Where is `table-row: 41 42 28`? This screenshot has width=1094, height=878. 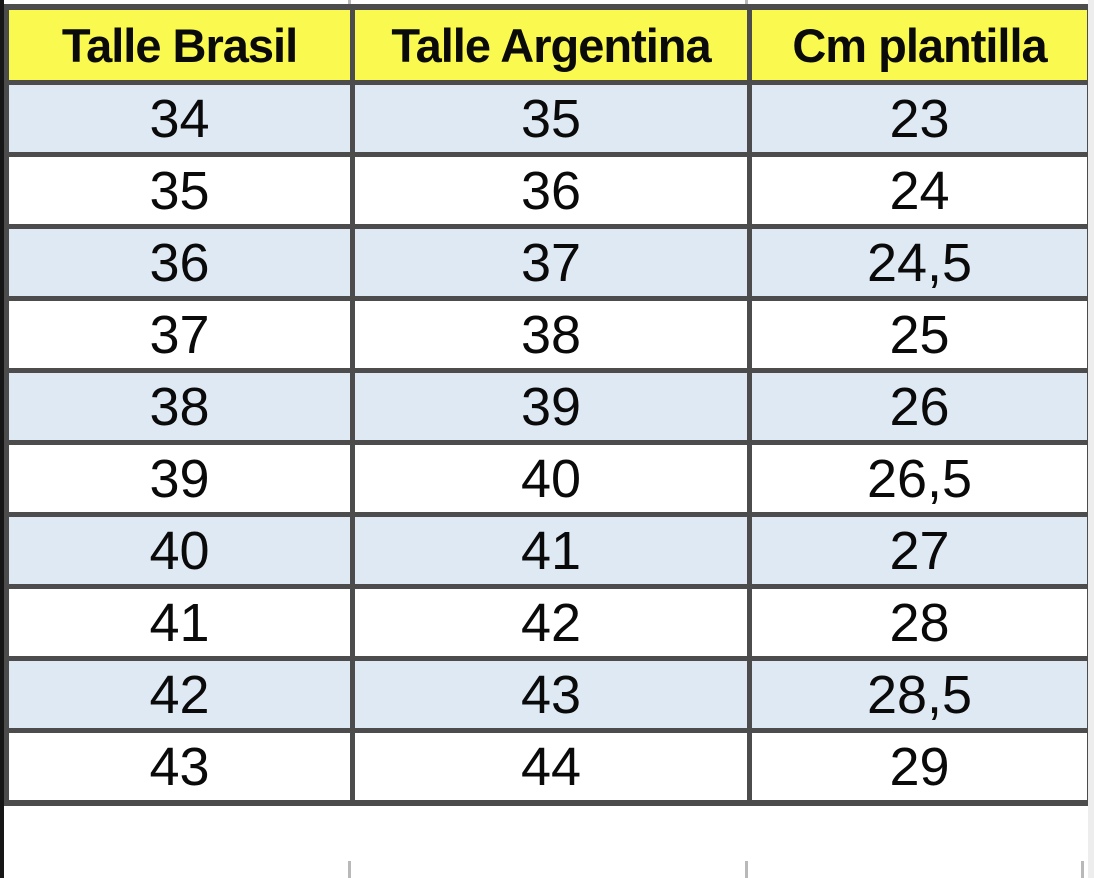
table-row: 41 42 28 is located at coordinates (548, 622).